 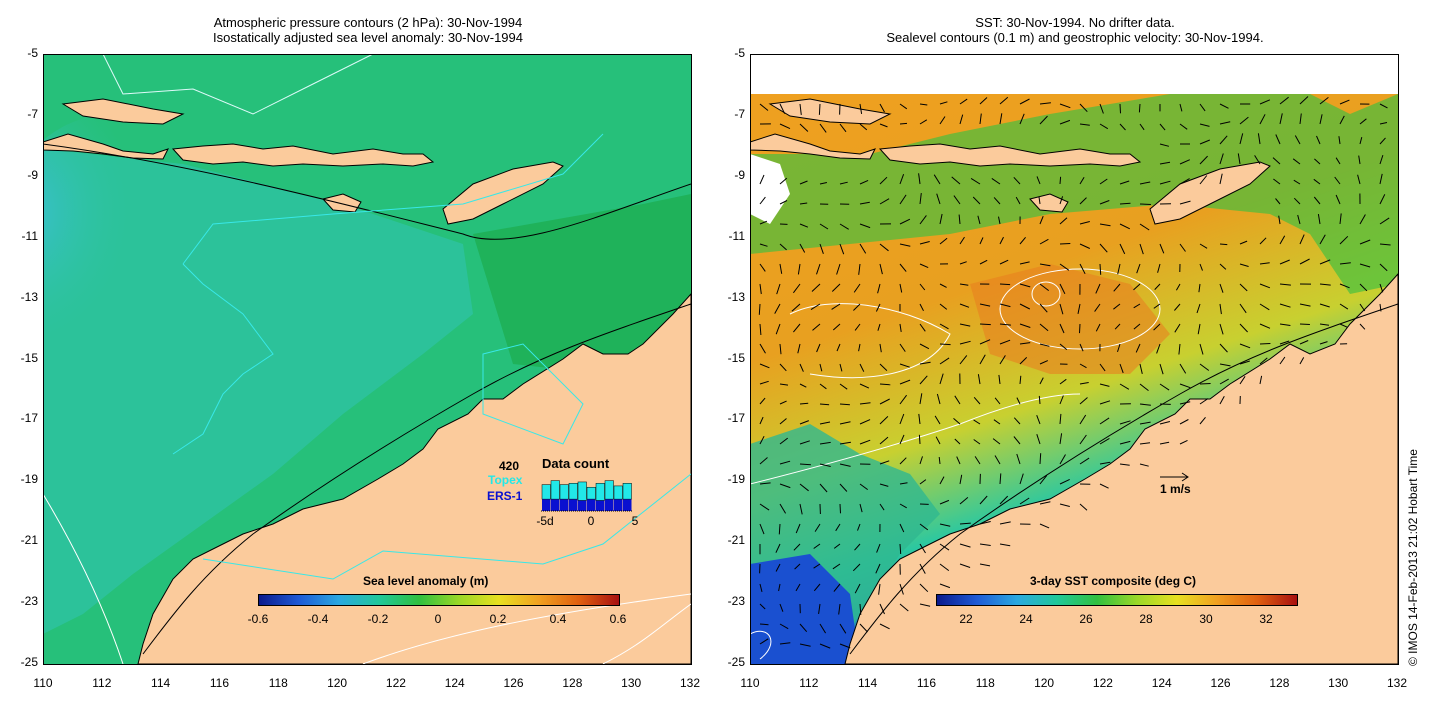 What do you see at coordinates (770, 189) in the screenshot?
I see `right-no-data-west` at bounding box center [770, 189].